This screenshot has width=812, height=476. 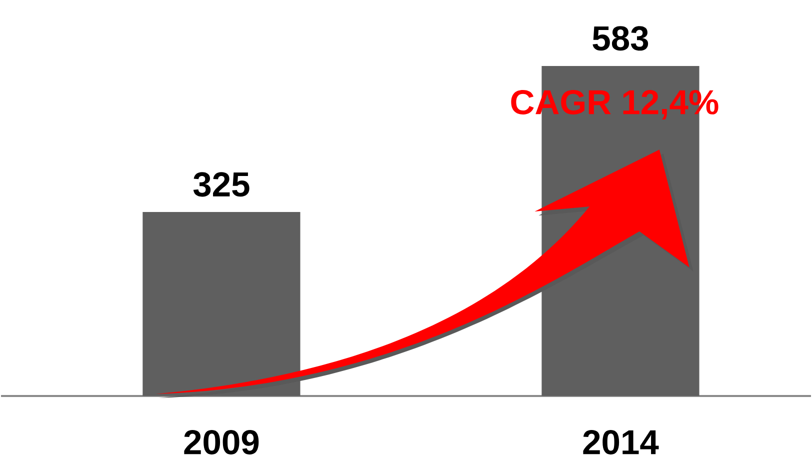 What do you see at coordinates (621, 442) in the screenshot?
I see `x-tick-label: 2014` at bounding box center [621, 442].